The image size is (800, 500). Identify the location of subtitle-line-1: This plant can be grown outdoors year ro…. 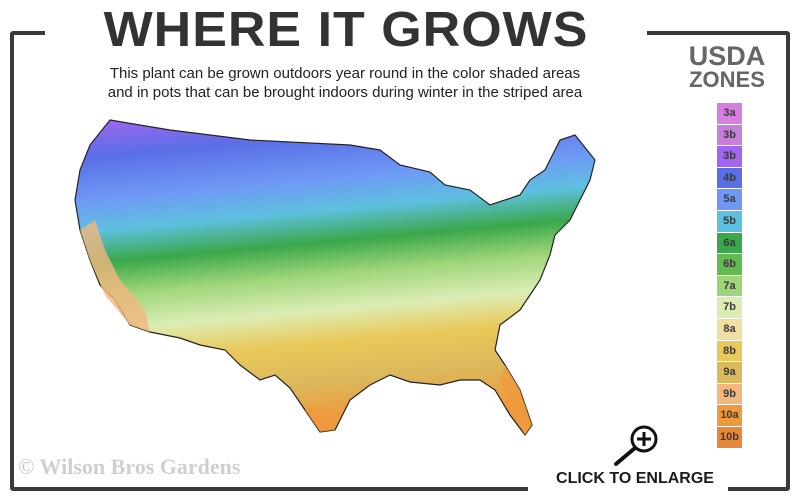
(345, 73).